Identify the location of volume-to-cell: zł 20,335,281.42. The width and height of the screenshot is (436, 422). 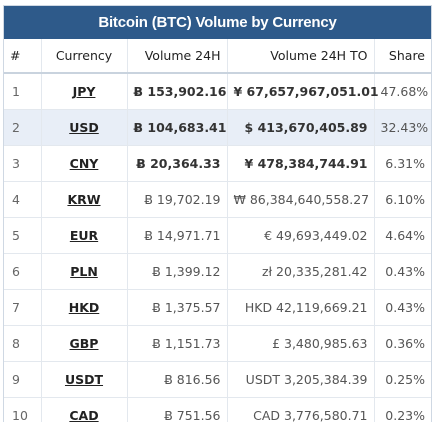
(301, 271).